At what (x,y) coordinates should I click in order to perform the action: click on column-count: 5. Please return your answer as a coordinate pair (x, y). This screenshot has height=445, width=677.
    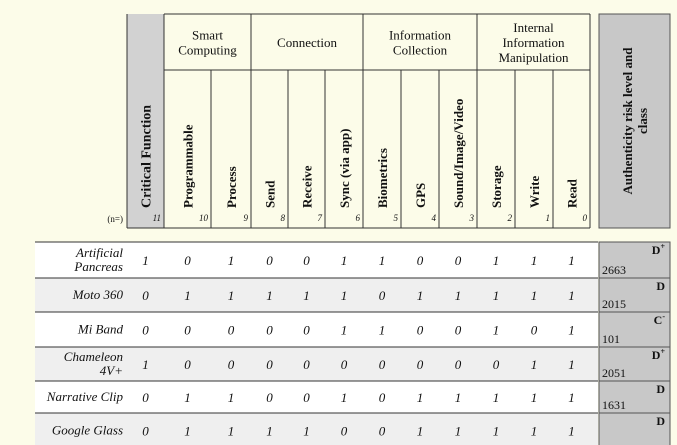
    Looking at the image, I should click on (396, 218).